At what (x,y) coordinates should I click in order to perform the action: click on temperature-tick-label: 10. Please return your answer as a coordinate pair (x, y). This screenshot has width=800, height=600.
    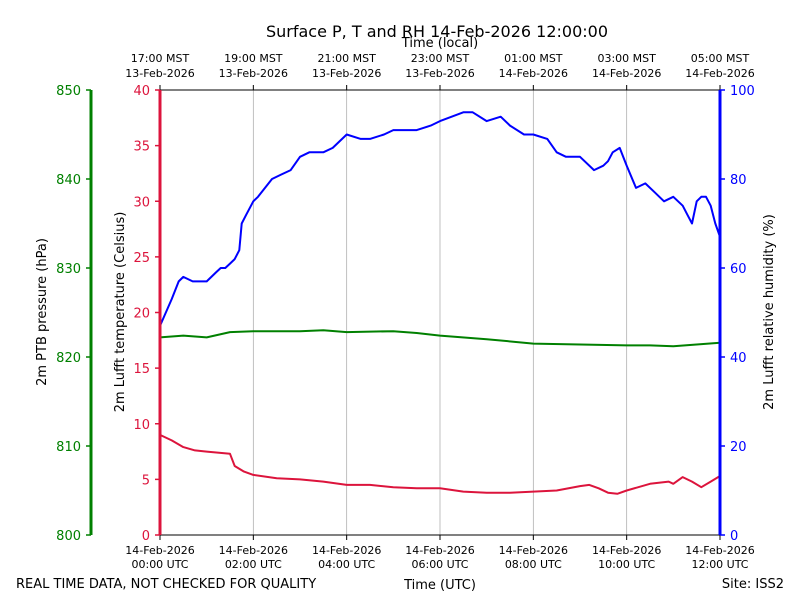
    Looking at the image, I should click on (141, 425).